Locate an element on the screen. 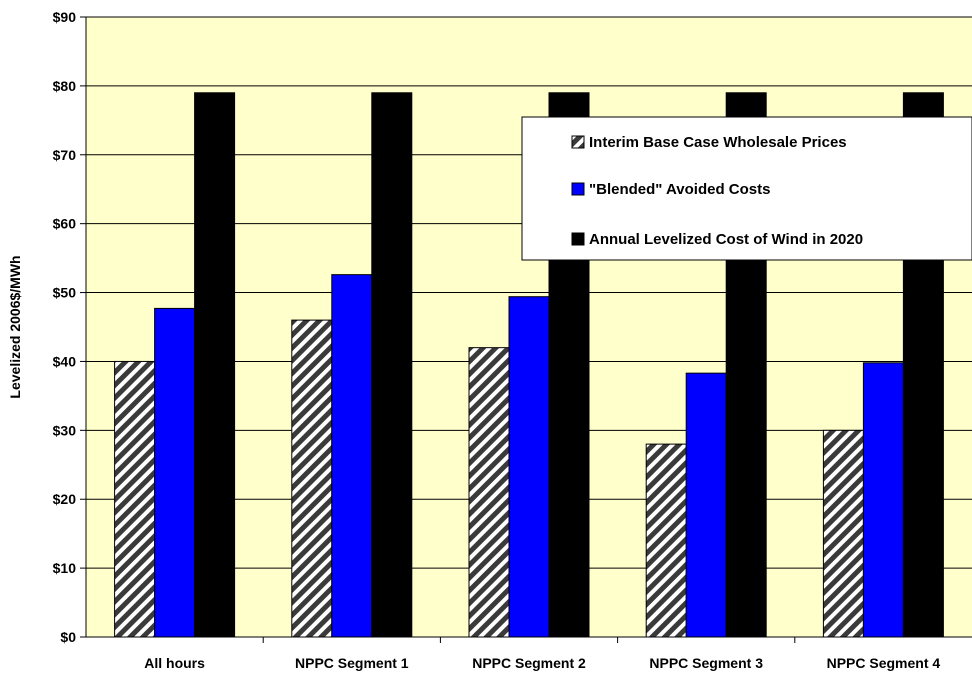 The width and height of the screenshot is (972, 677). x-category-label: NPPC Segment 3 is located at coordinates (706, 663).